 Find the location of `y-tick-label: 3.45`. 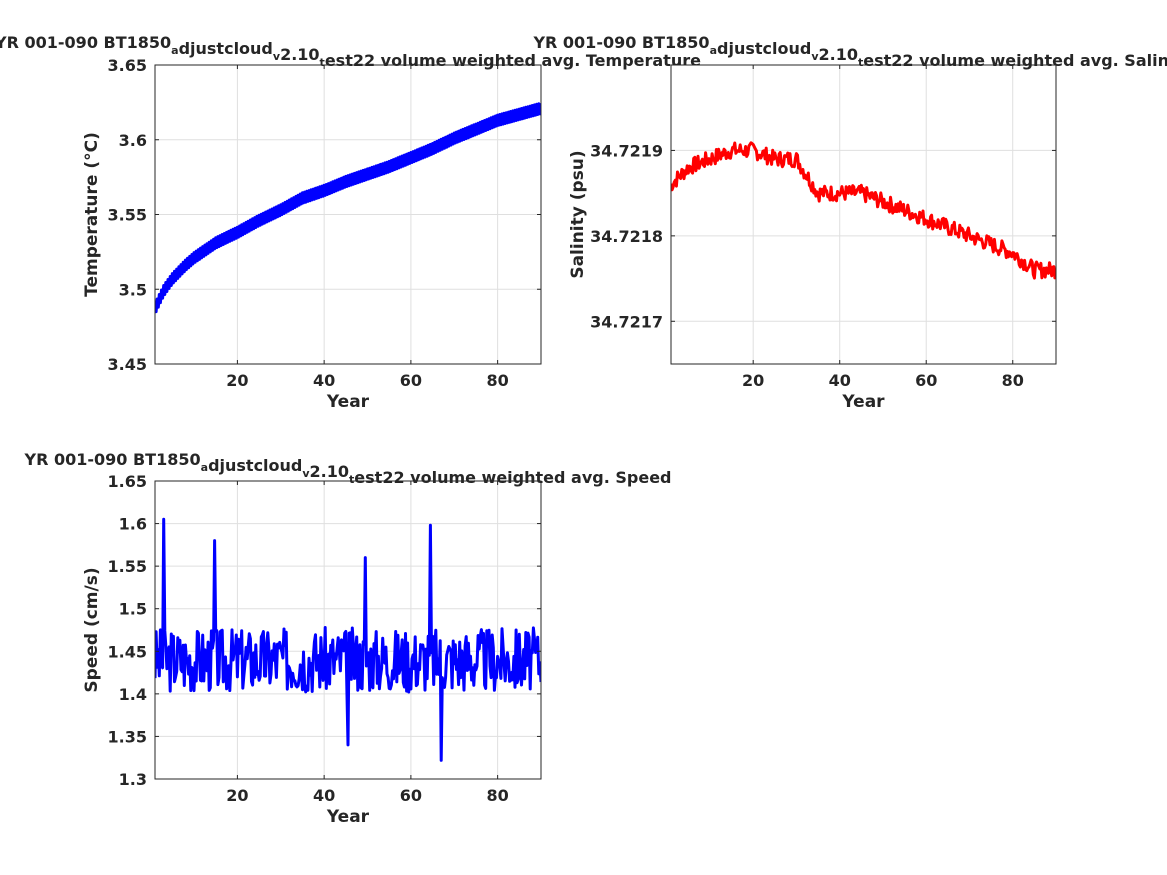

y-tick-label: 3.45 is located at coordinates (127, 364).